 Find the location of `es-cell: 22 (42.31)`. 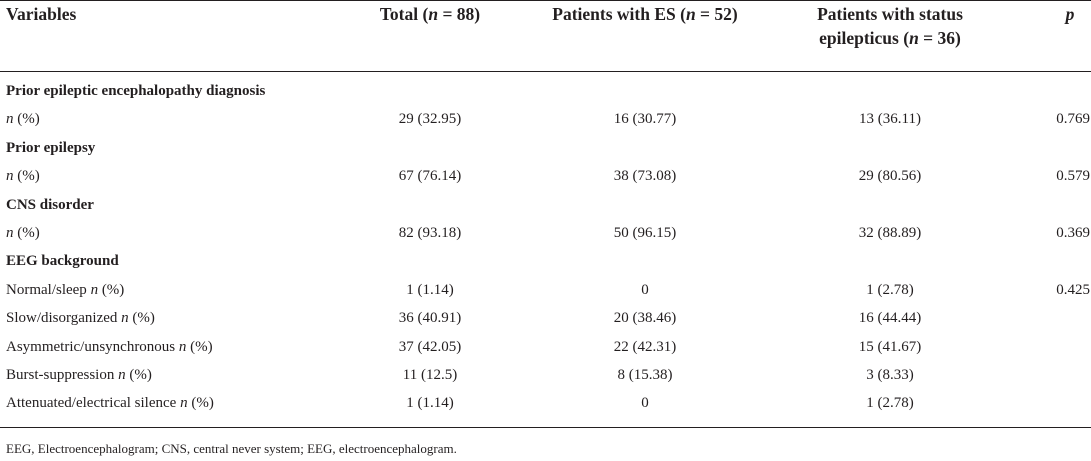

es-cell: 22 (42.31) is located at coordinates (645, 346).